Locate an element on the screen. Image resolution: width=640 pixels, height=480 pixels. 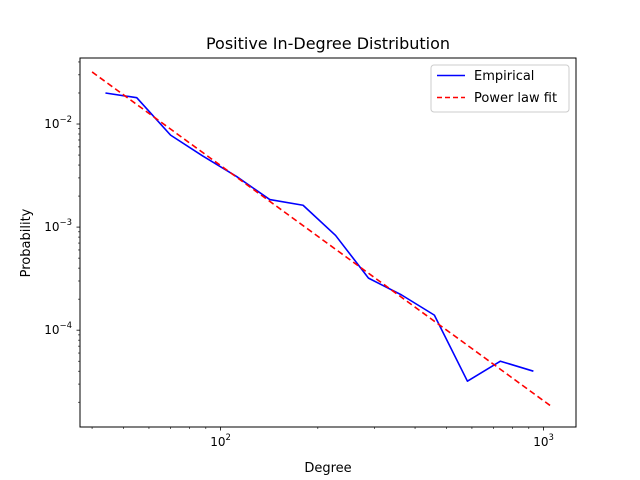
y-tick-label: 10⁻² is located at coordinates (58, 123).